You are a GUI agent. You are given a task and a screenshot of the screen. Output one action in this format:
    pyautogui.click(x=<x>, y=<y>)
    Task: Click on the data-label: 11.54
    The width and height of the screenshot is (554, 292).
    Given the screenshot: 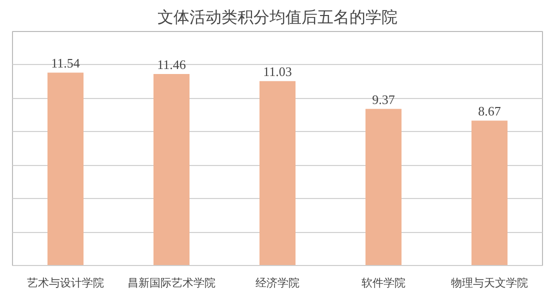 What is the action you would take?
    pyautogui.click(x=65, y=63)
    